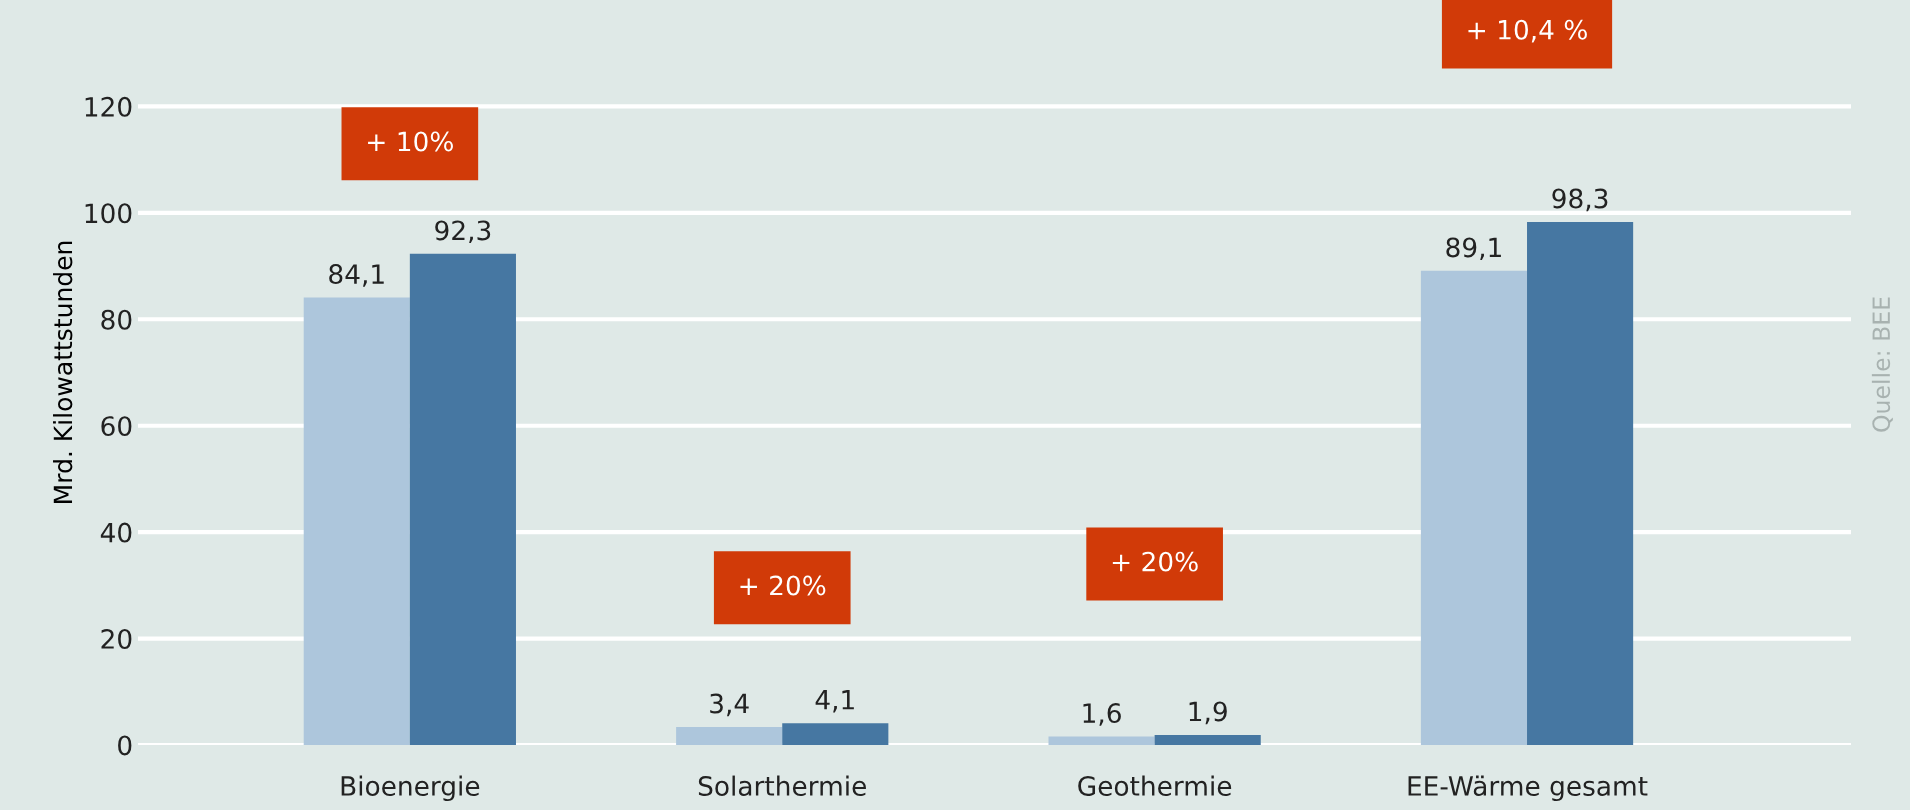  What do you see at coordinates (125, 745) in the screenshot?
I see `y-tick-label: 0` at bounding box center [125, 745].